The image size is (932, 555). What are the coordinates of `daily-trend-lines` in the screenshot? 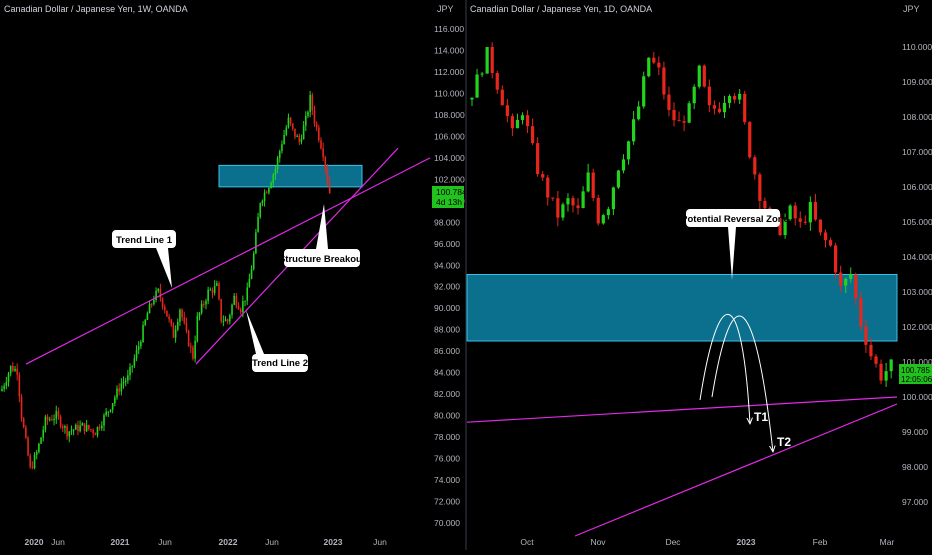 It's located at (682, 466).